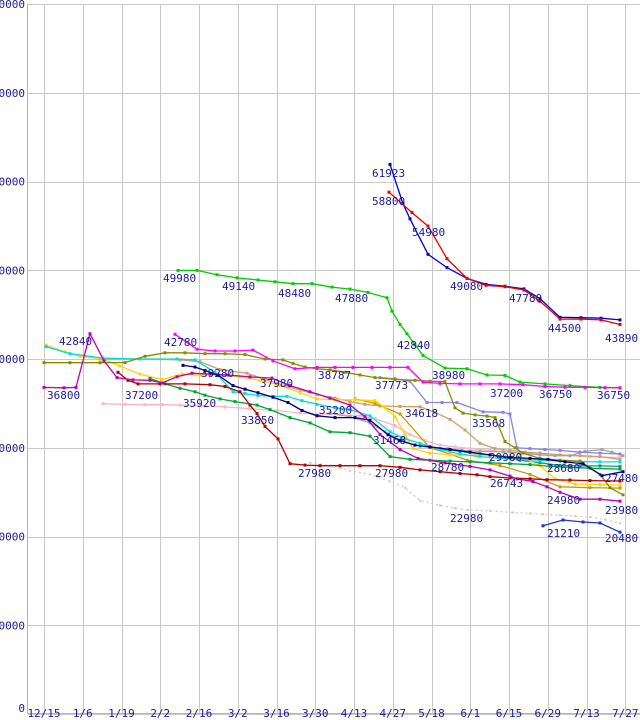 The height and width of the screenshot is (720, 640). What do you see at coordinates (12, 537) in the screenshot?
I see `y-tick-label: 20000` at bounding box center [12, 537].